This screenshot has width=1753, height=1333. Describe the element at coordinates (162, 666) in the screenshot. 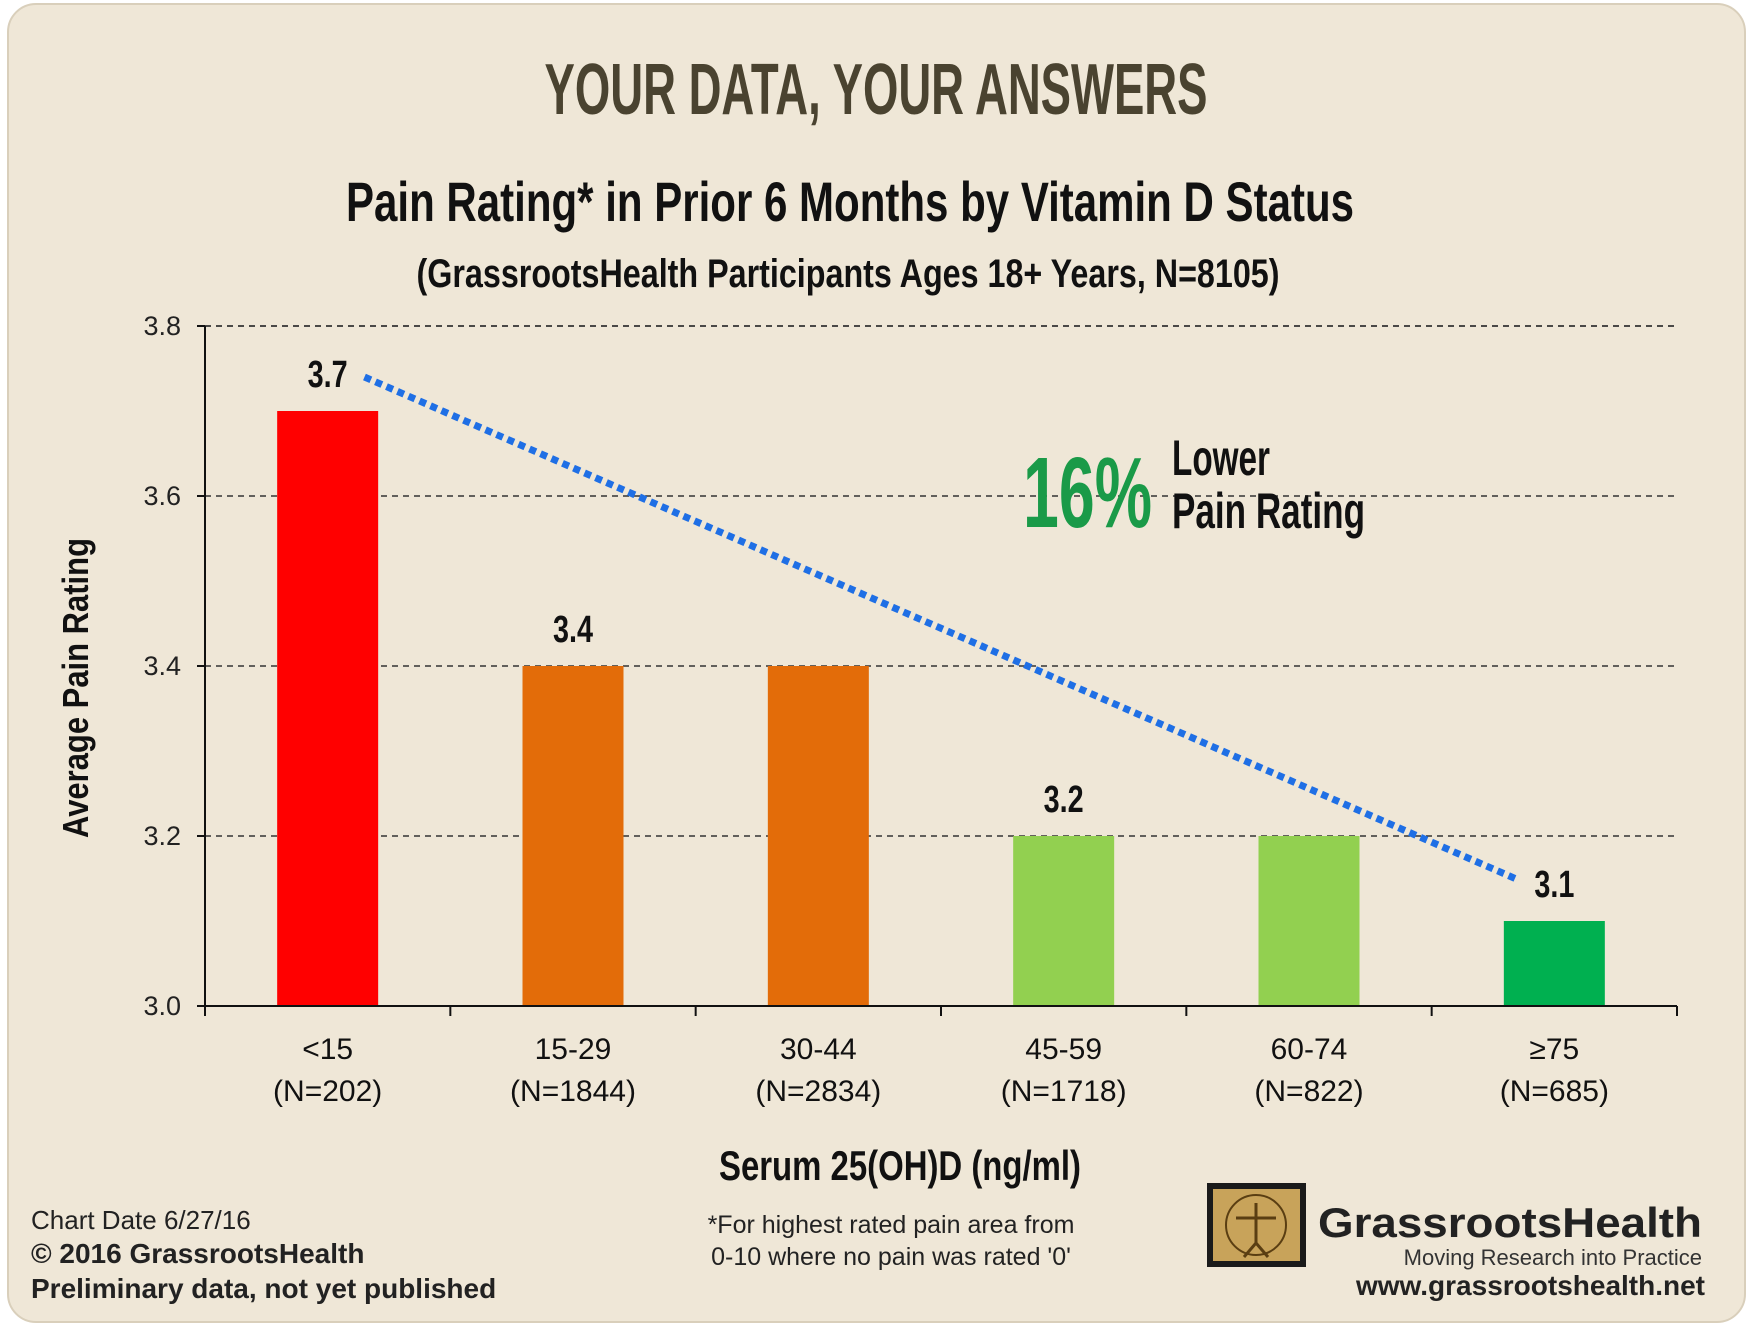

I see `y-tick-label: 3.4` at that location.